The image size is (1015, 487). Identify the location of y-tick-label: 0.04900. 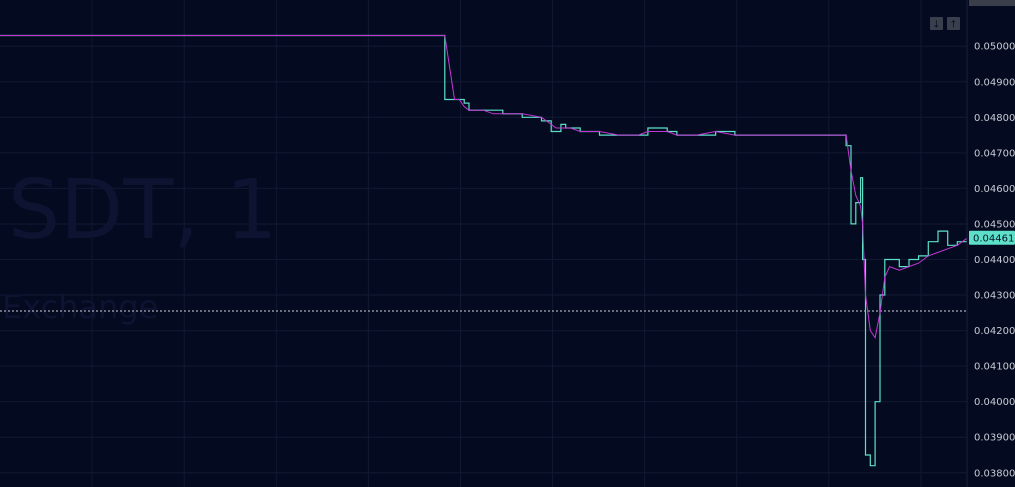
(994, 82).